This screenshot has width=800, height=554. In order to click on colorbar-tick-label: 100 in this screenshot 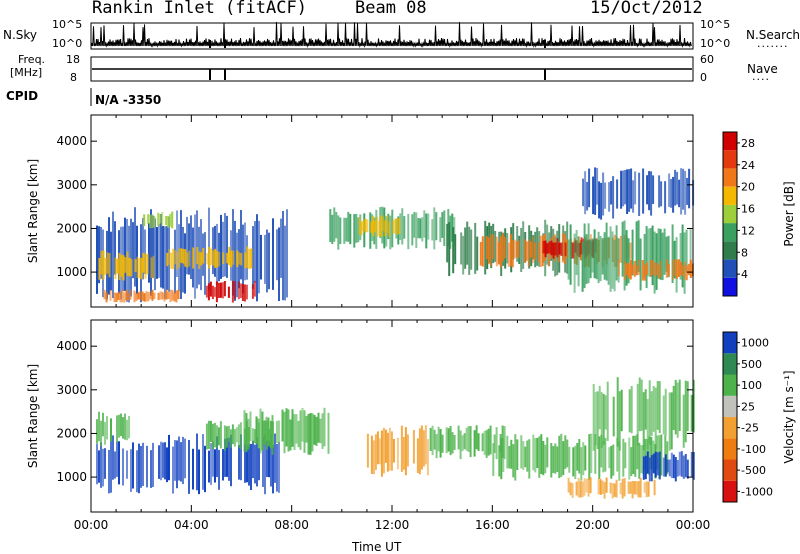, I will do `click(751, 385)`.